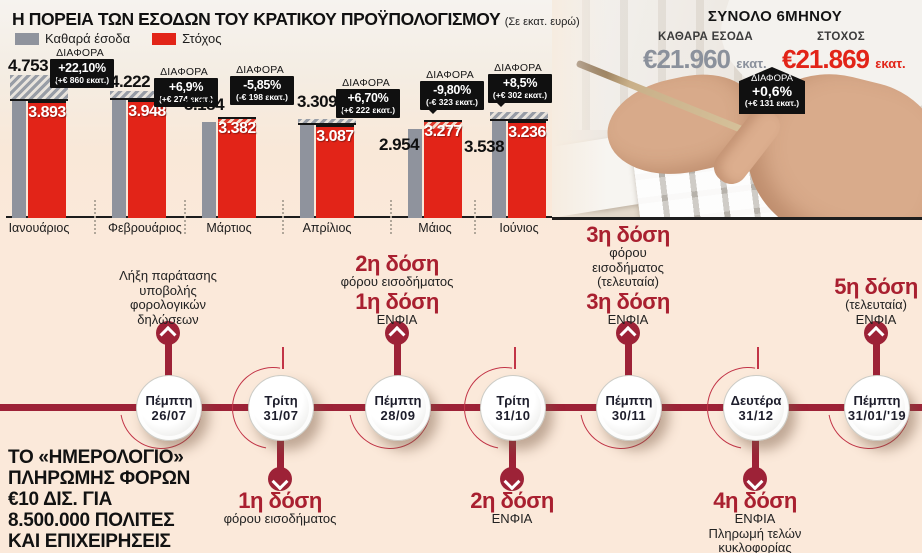 The image size is (922, 553). I want to click on month-label: Μάιος, so click(435, 228).